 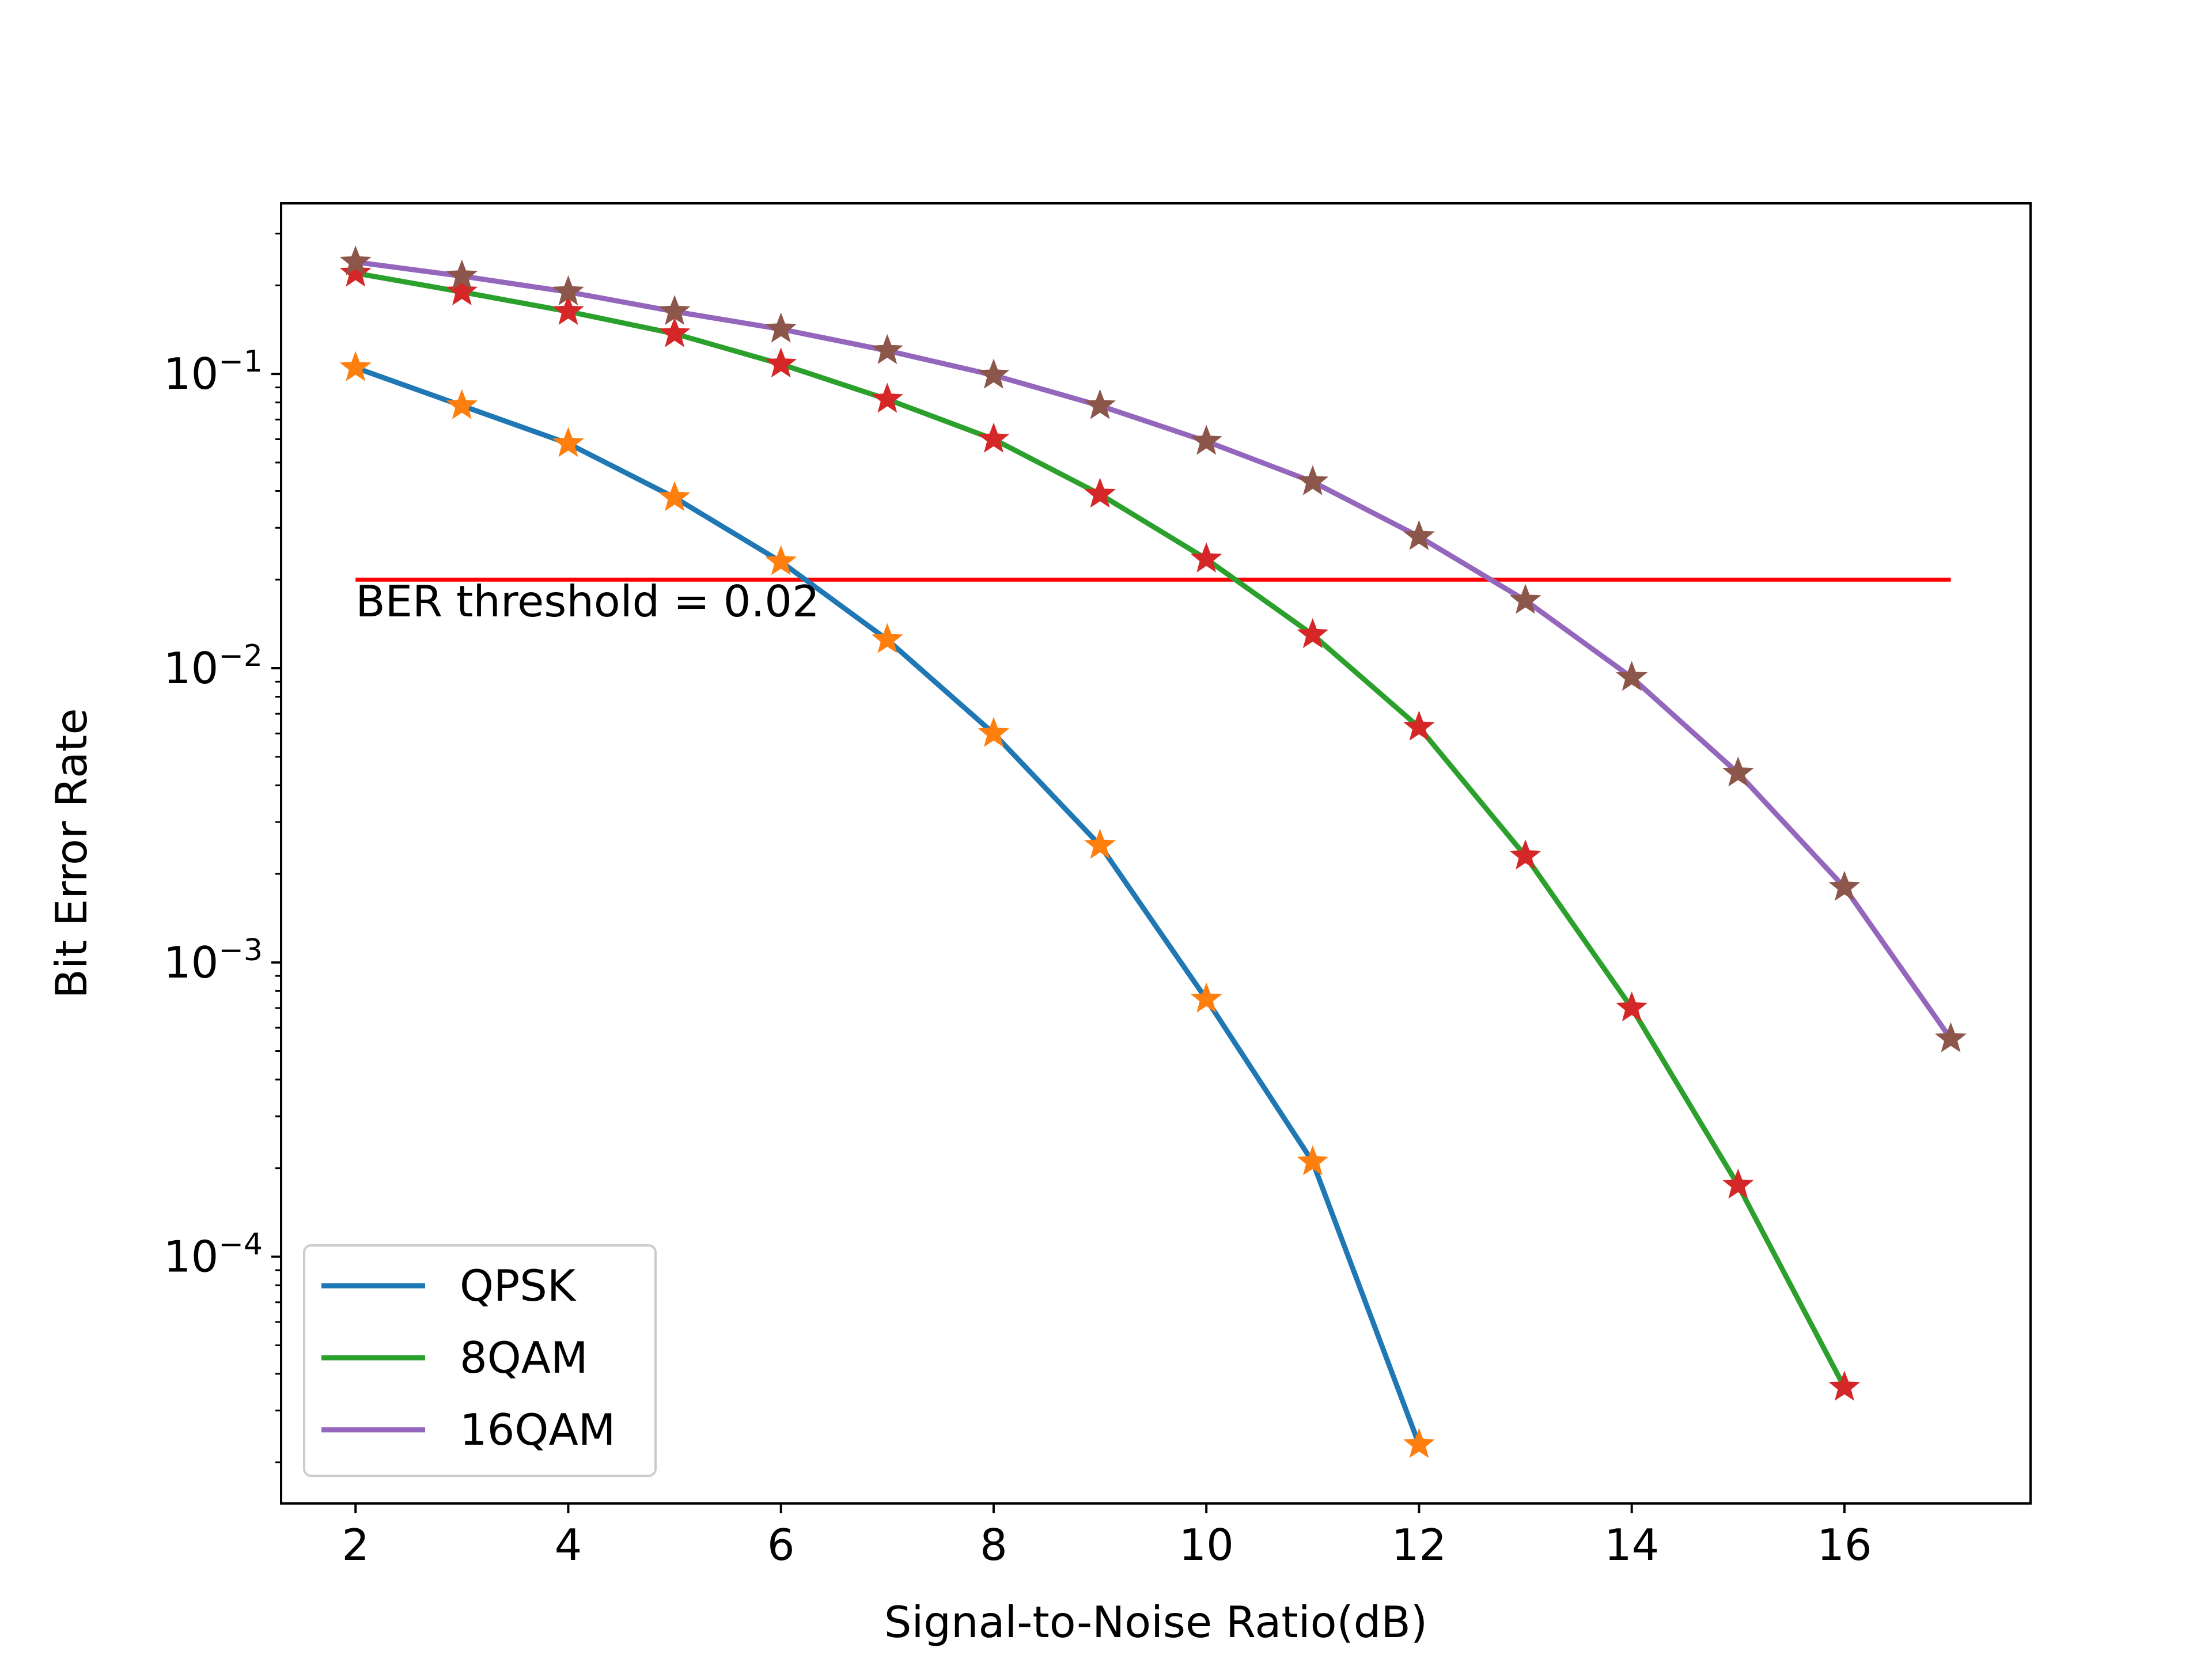 What do you see at coordinates (568, 1545) in the screenshot?
I see `x-tick-label: 4` at bounding box center [568, 1545].